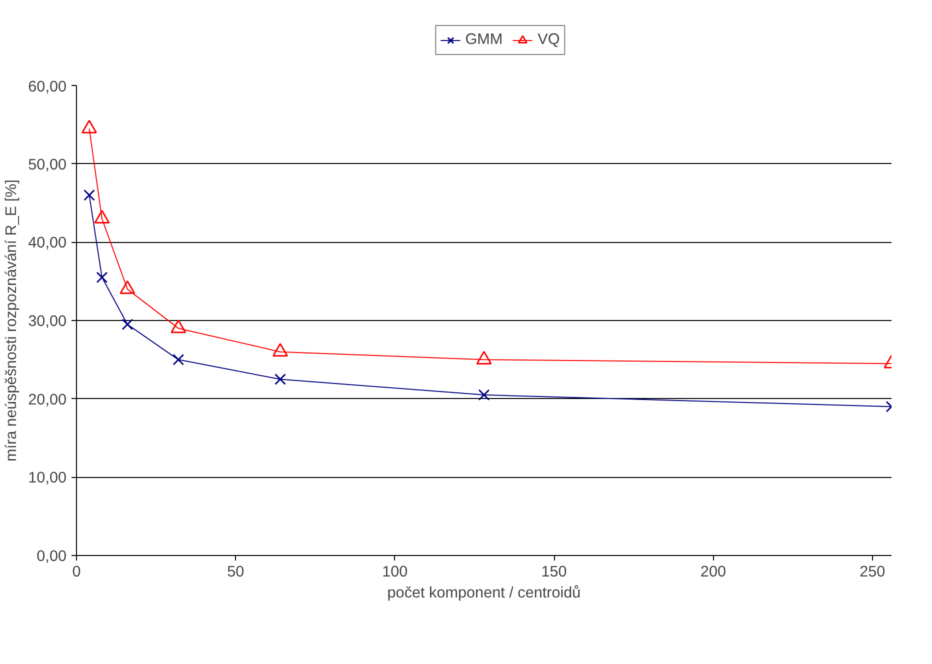  I want to click on x-tick-label: 250, so click(873, 572).